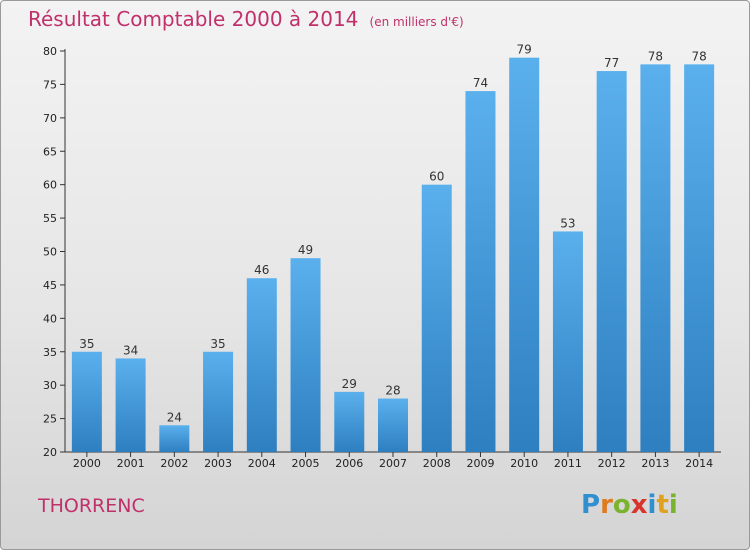 This screenshot has height=550, width=750. Describe the element at coordinates (568, 463) in the screenshot. I see `x-tick-label: 2011` at that location.